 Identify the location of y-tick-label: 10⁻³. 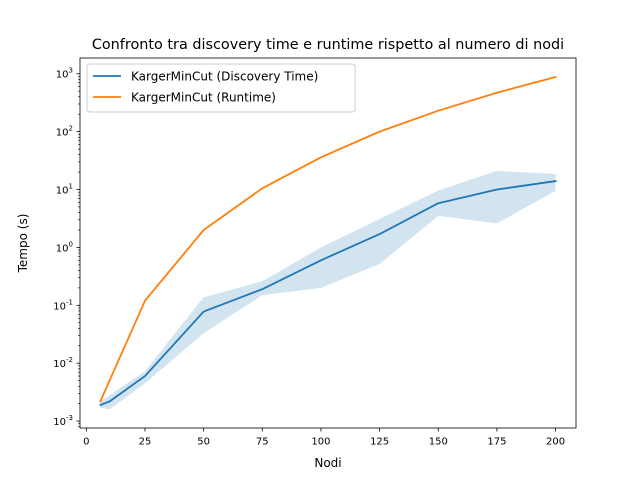
(63, 421).